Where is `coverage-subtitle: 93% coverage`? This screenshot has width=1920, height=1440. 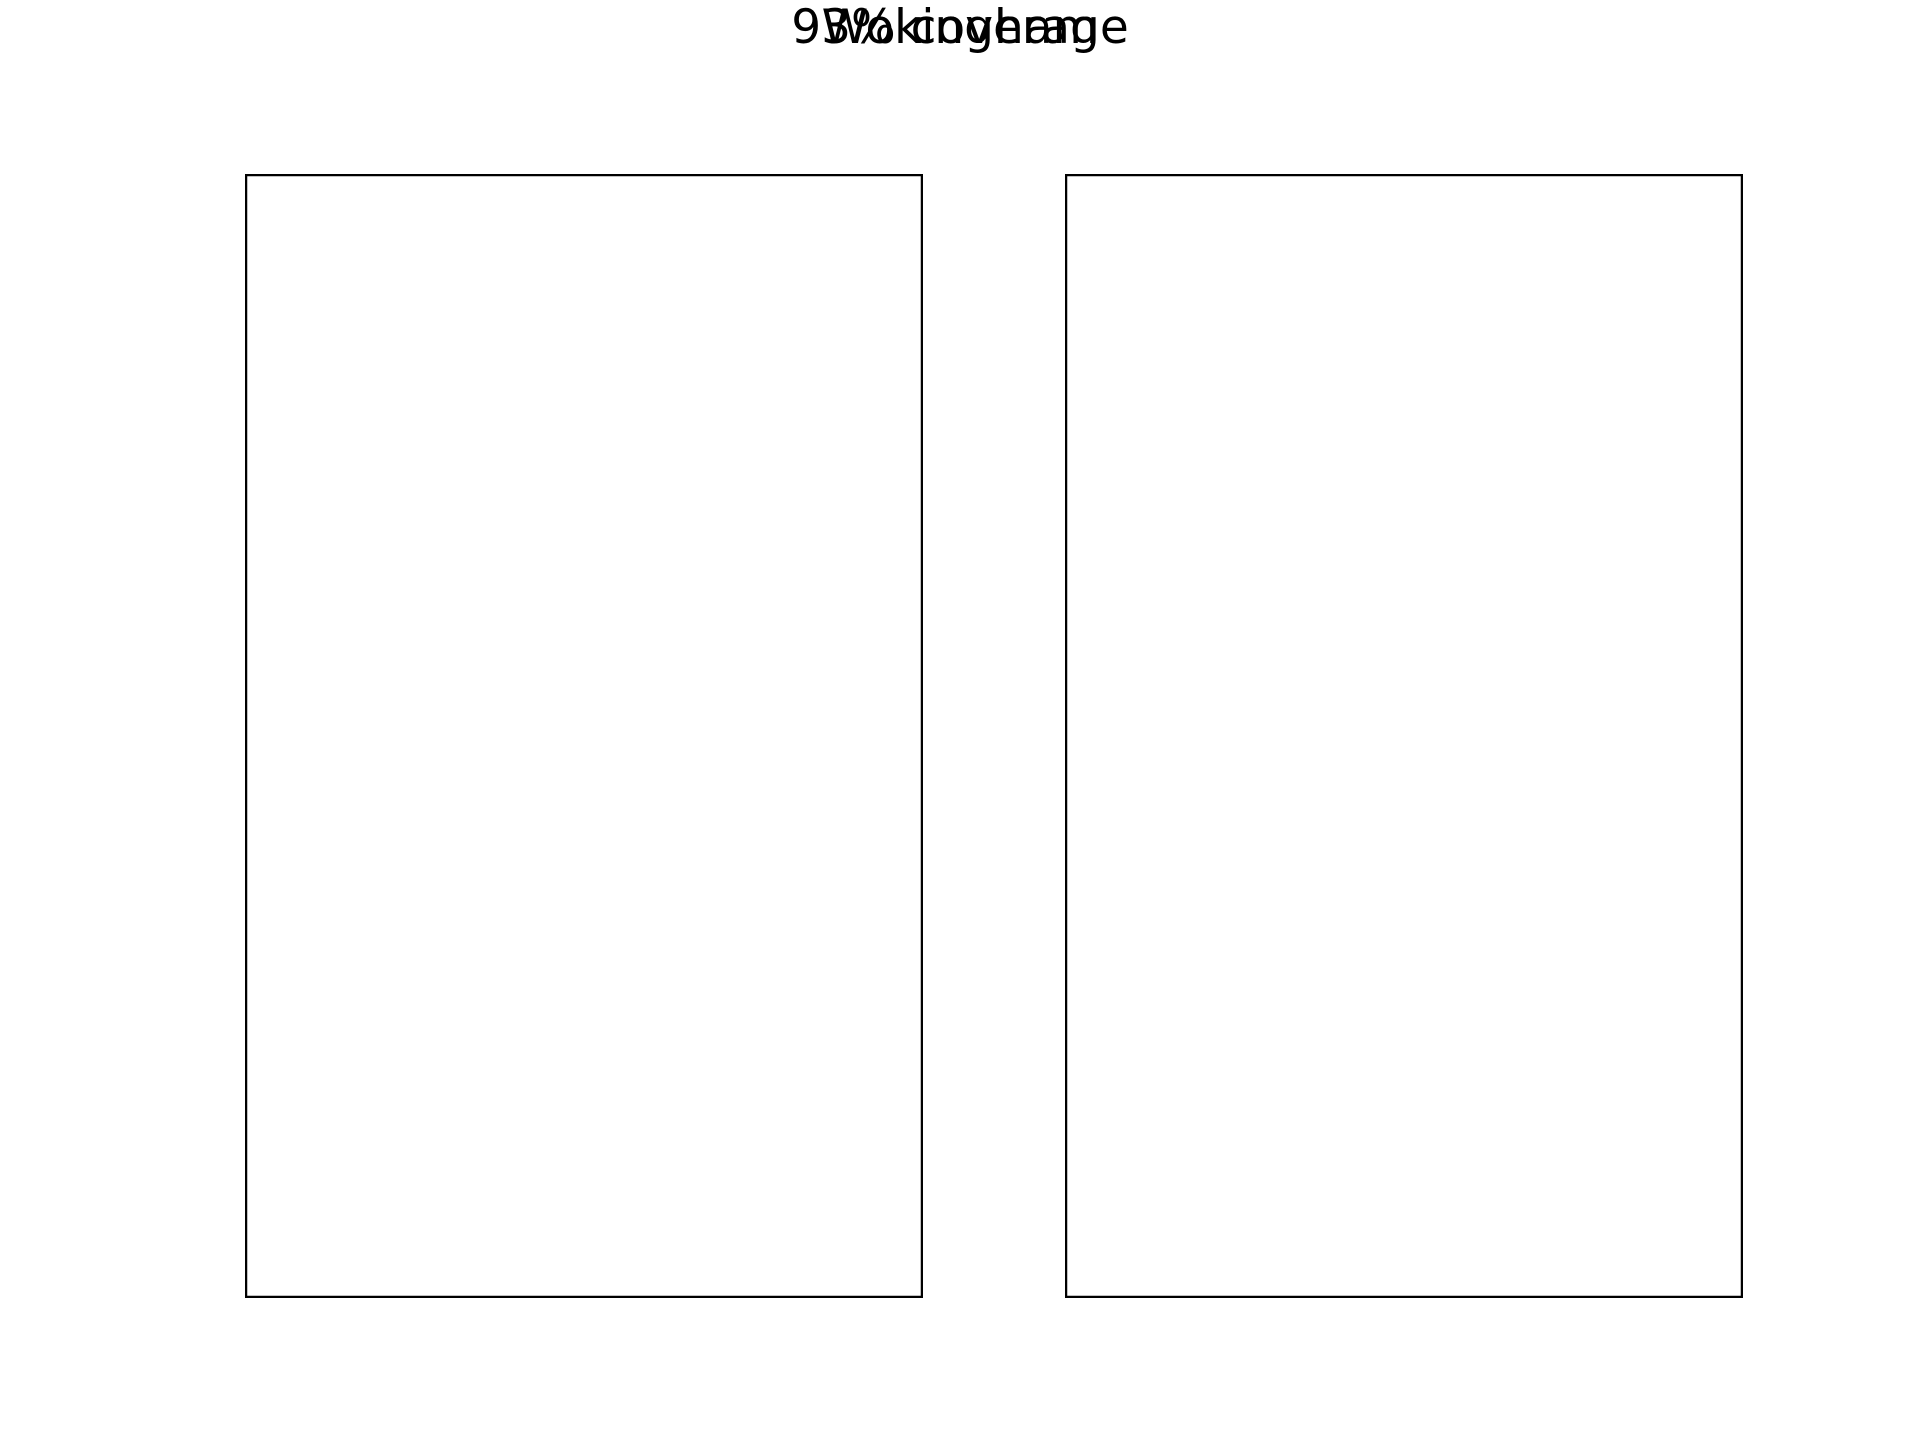
coverage-subtitle: 93% coverage is located at coordinates (960, 27).